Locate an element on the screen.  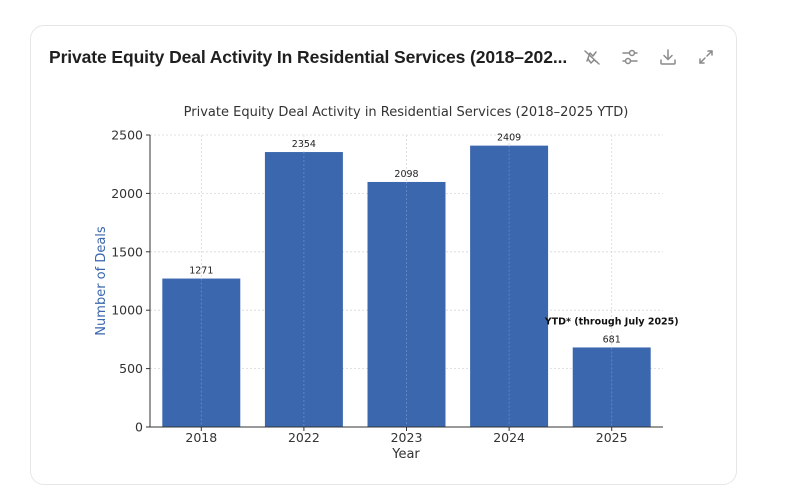
expand-icon is located at coordinates (706, 57).